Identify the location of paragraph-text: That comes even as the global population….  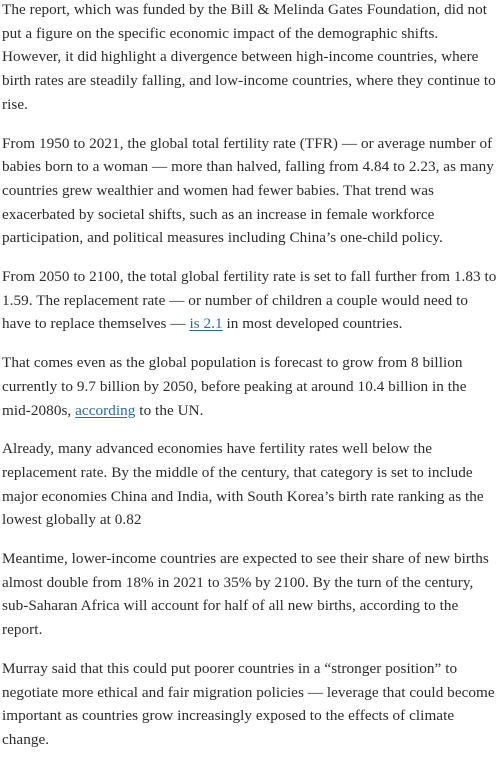
(234, 386).